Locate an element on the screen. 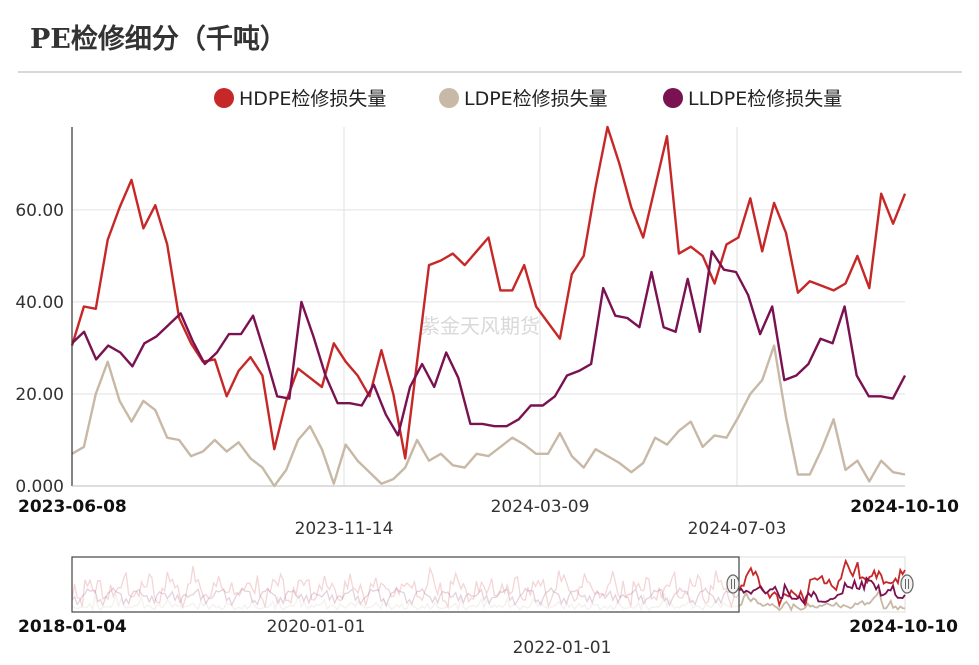 The height and width of the screenshot is (665, 979). navigator-tick-label: 2018-01-04 is located at coordinates (72, 627).